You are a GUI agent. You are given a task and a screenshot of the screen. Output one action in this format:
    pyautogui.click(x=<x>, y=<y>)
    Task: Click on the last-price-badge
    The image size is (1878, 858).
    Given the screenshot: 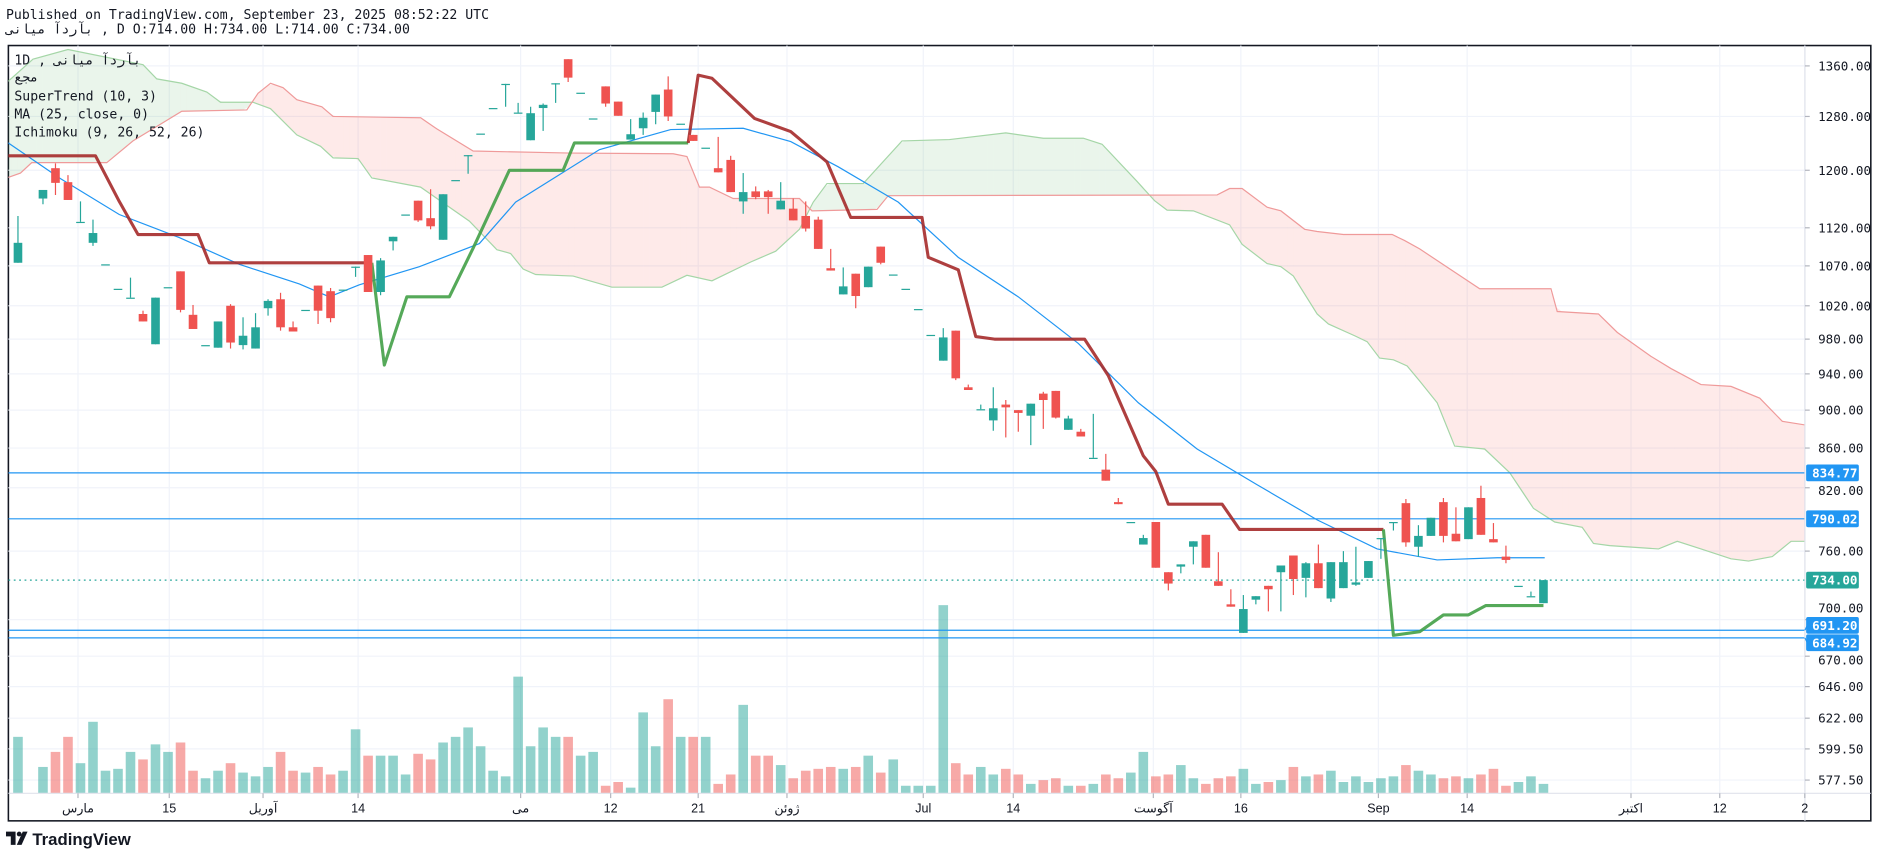 What is the action you would take?
    pyautogui.click(x=1832, y=580)
    